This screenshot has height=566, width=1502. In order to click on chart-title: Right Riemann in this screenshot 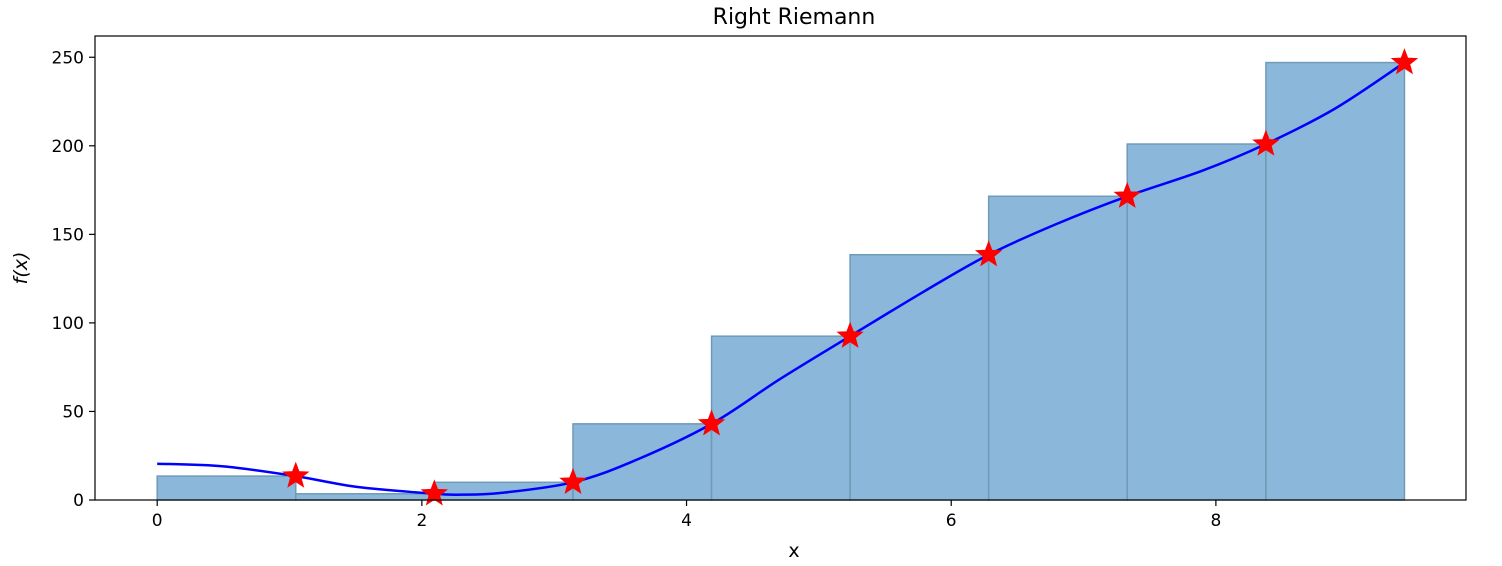, I will do `click(794, 17)`.